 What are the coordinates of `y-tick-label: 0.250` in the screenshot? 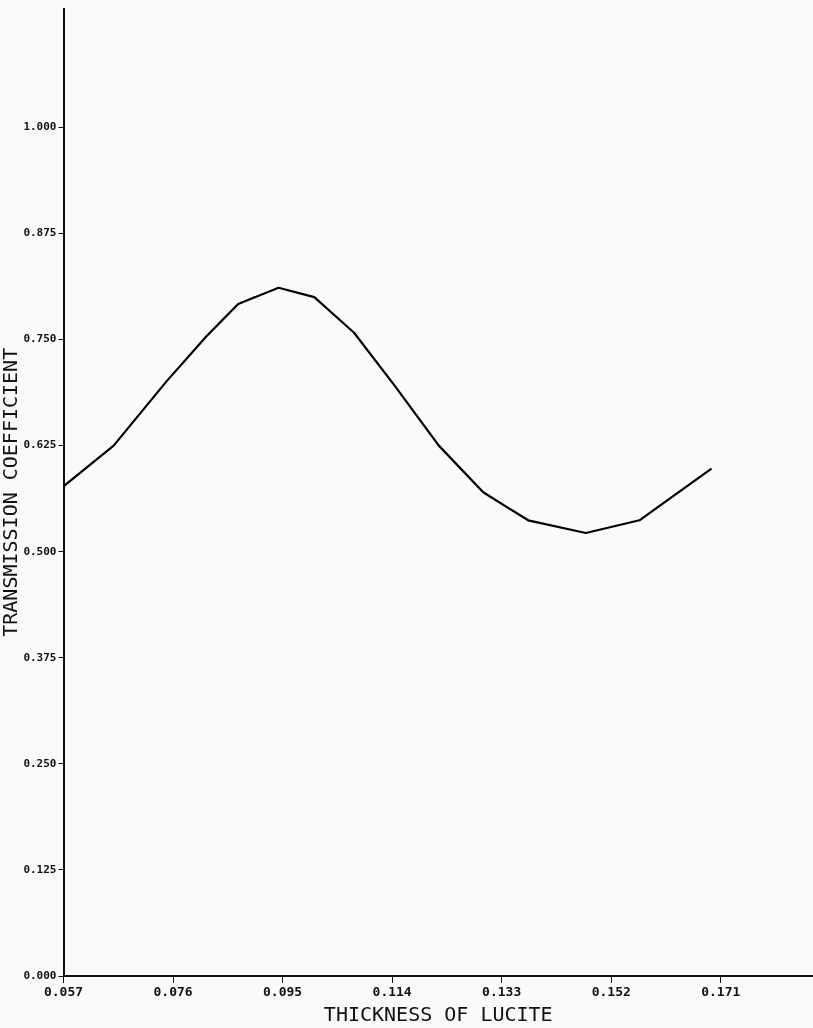 It's located at (40, 763).